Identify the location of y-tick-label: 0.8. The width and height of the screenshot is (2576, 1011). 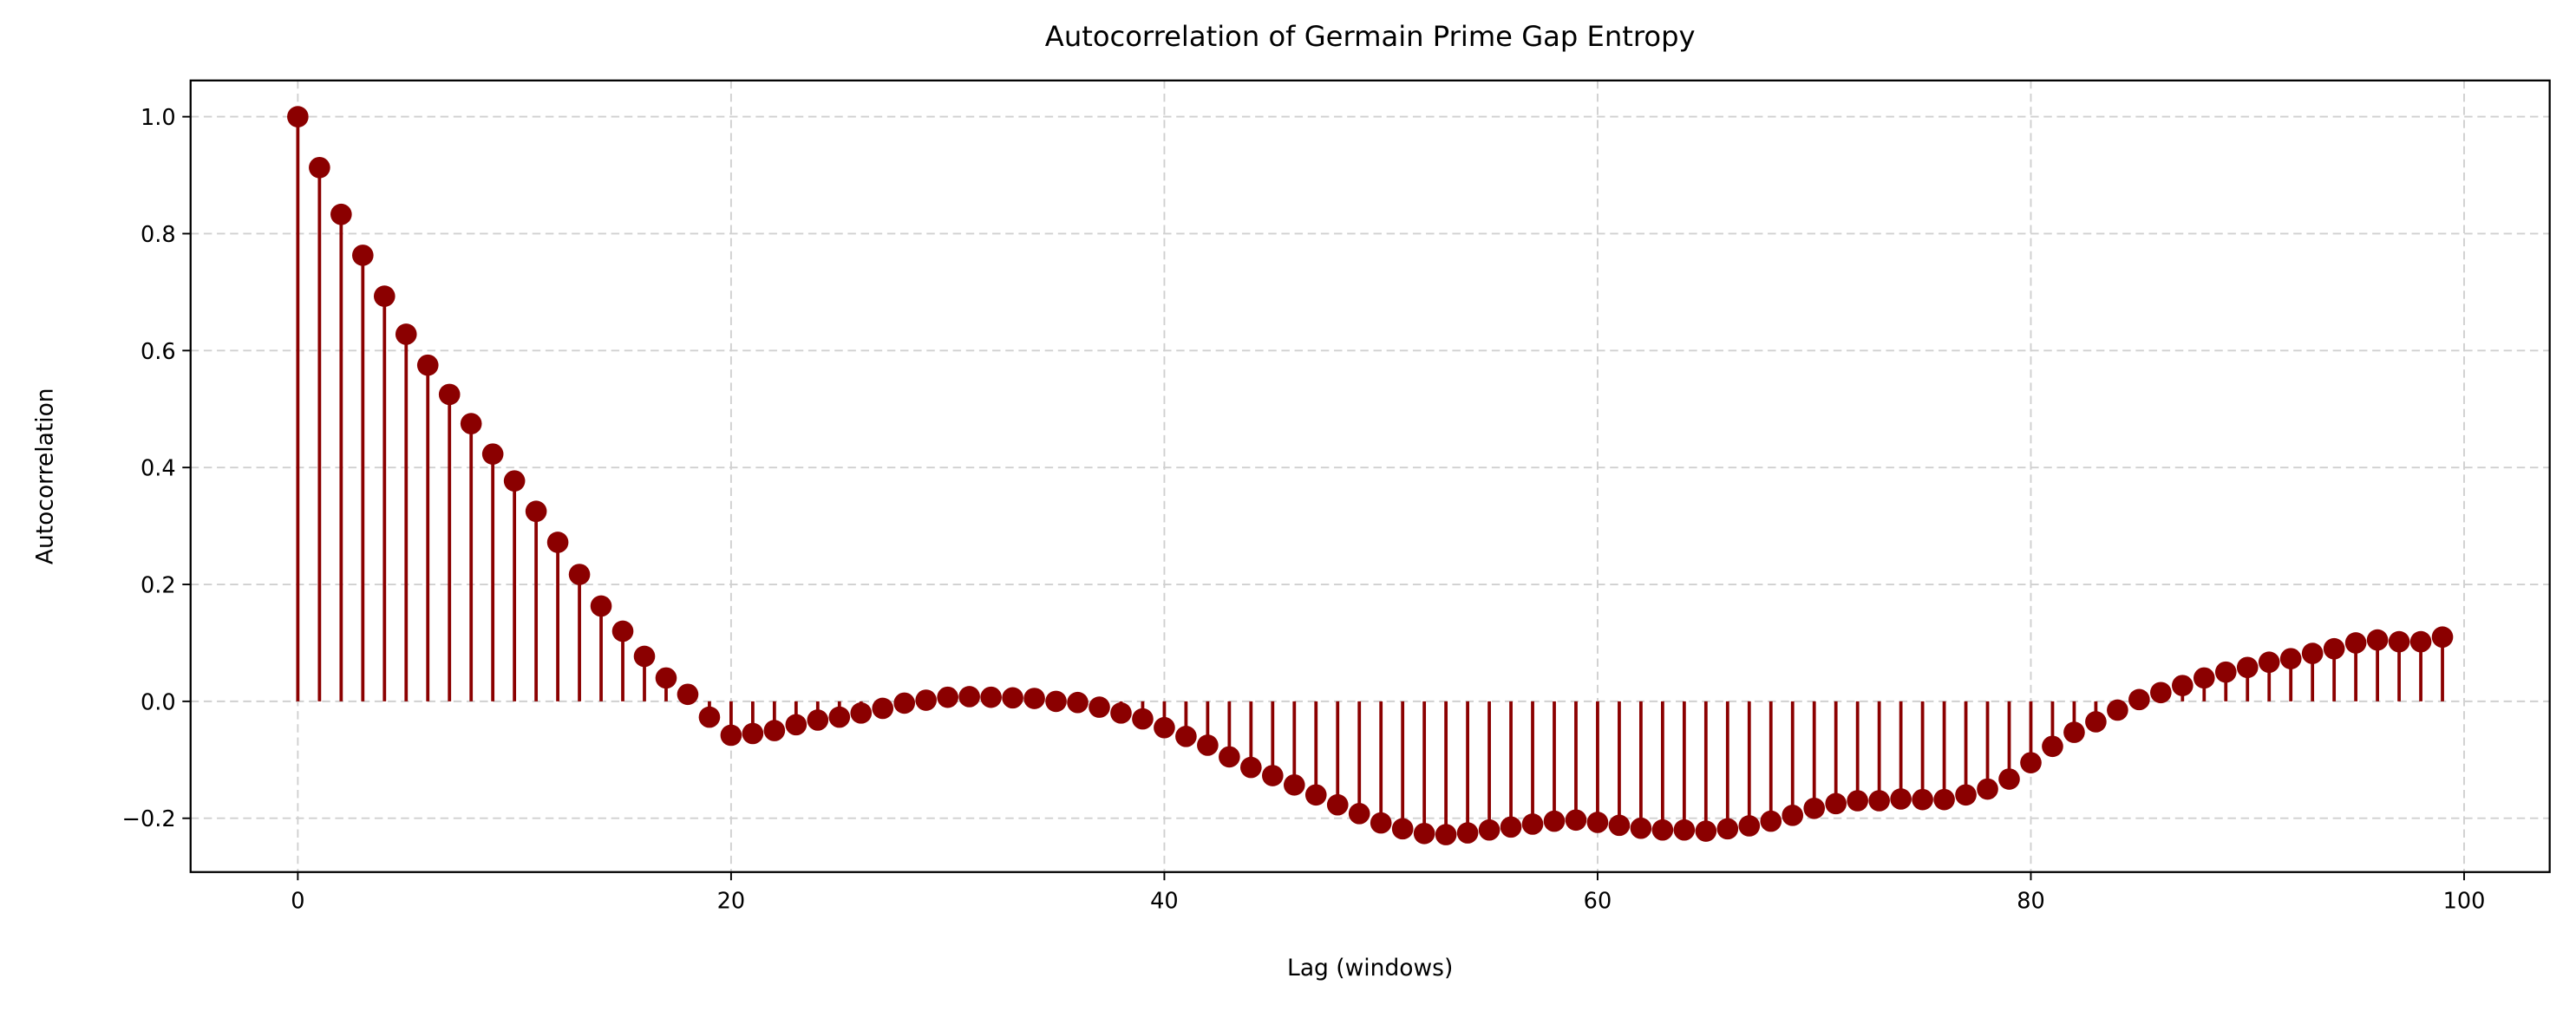
(158, 235).